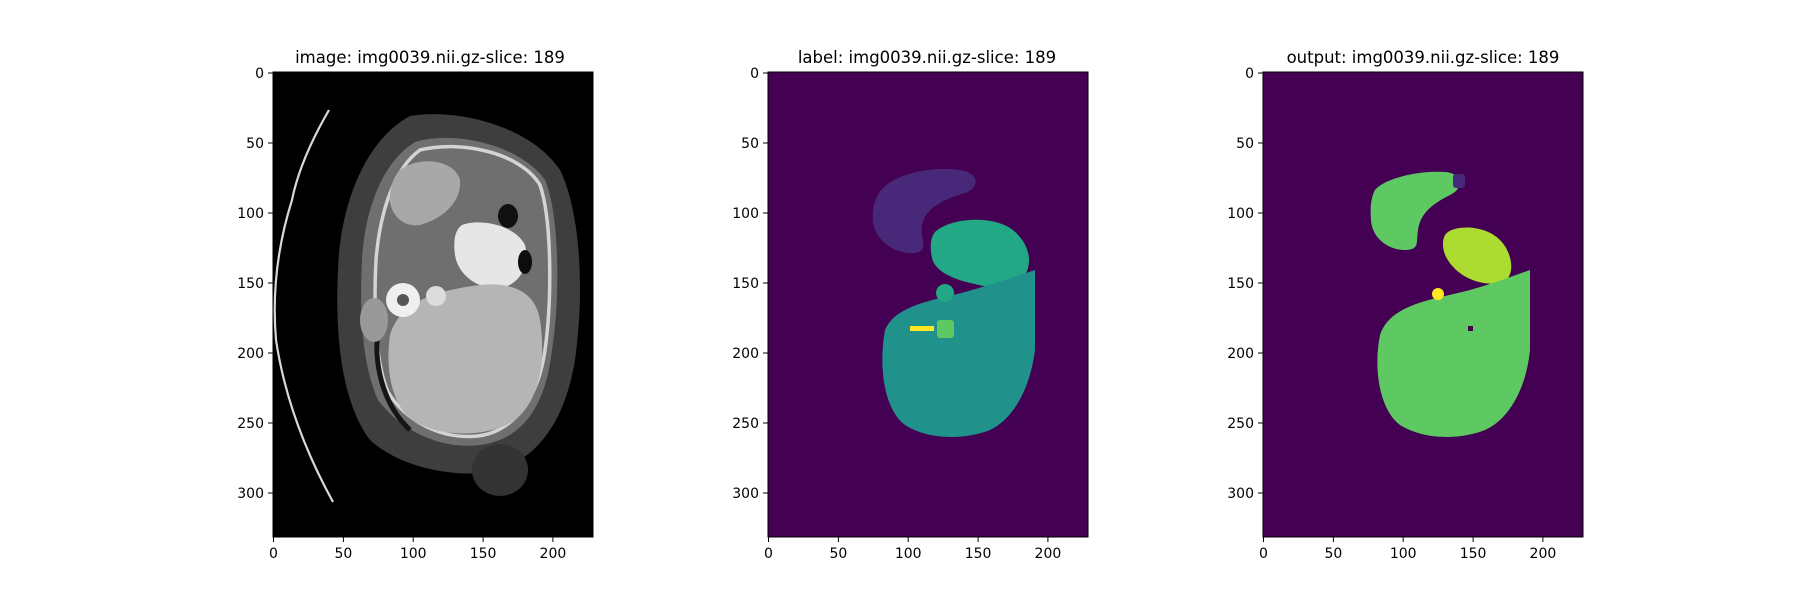 This screenshot has height=600, width=1800. What do you see at coordinates (1453, 353) in the screenshot?
I see `output-region-green-liver` at bounding box center [1453, 353].